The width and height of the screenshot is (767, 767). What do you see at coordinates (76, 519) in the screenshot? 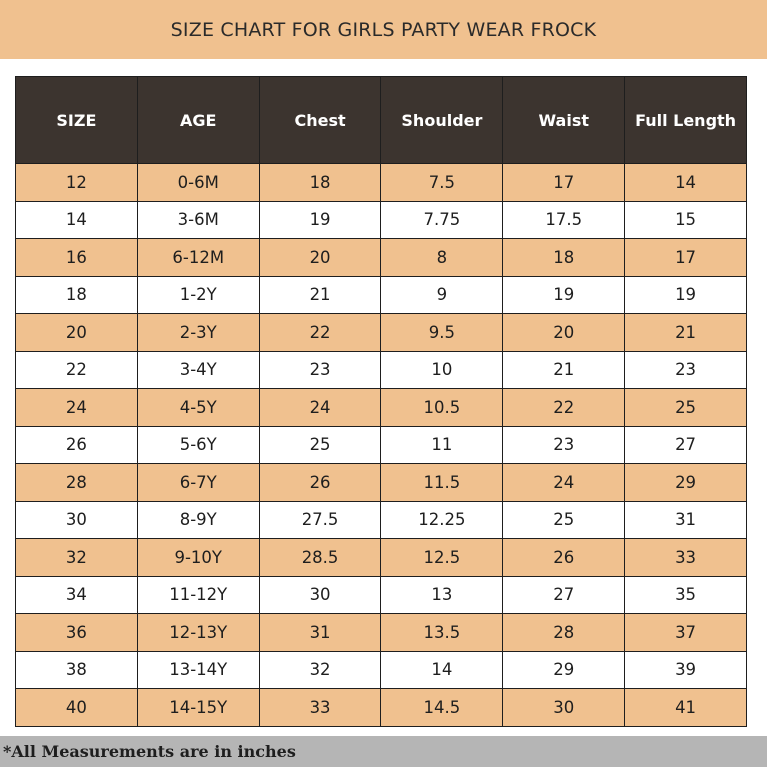
I see `table-cell-size: 30` at bounding box center [76, 519].